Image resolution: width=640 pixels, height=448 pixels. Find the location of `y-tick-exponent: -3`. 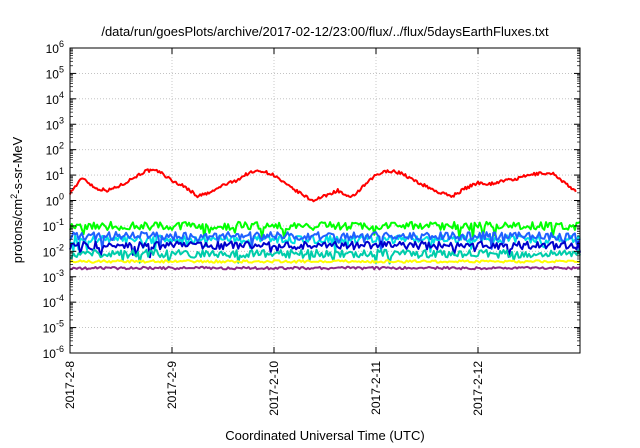

y-tick-exponent: -3 is located at coordinates (60, 273).